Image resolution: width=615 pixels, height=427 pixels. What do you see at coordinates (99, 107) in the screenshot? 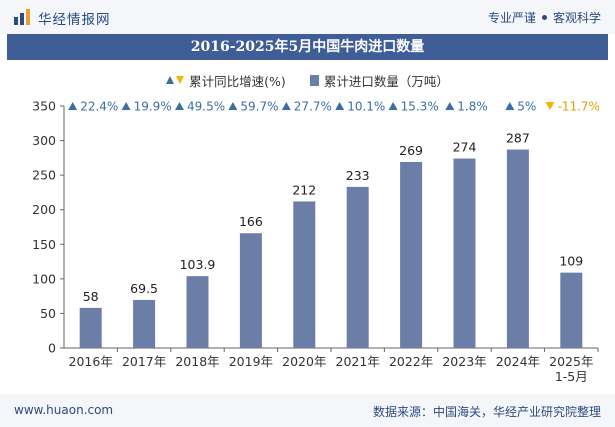
I see `growth-label: 22.4%` at bounding box center [99, 107].